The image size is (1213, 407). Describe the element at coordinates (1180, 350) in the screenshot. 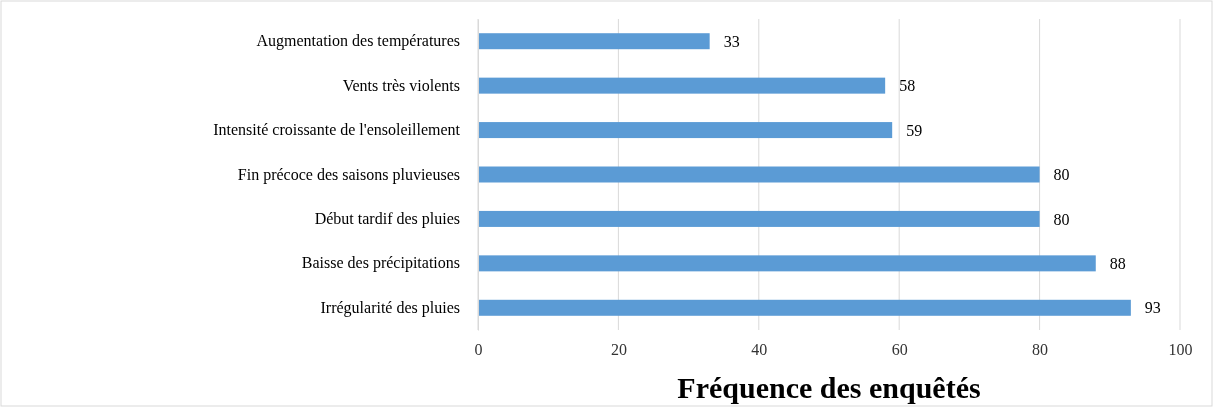

I see `x-tick-label: 100` at that location.